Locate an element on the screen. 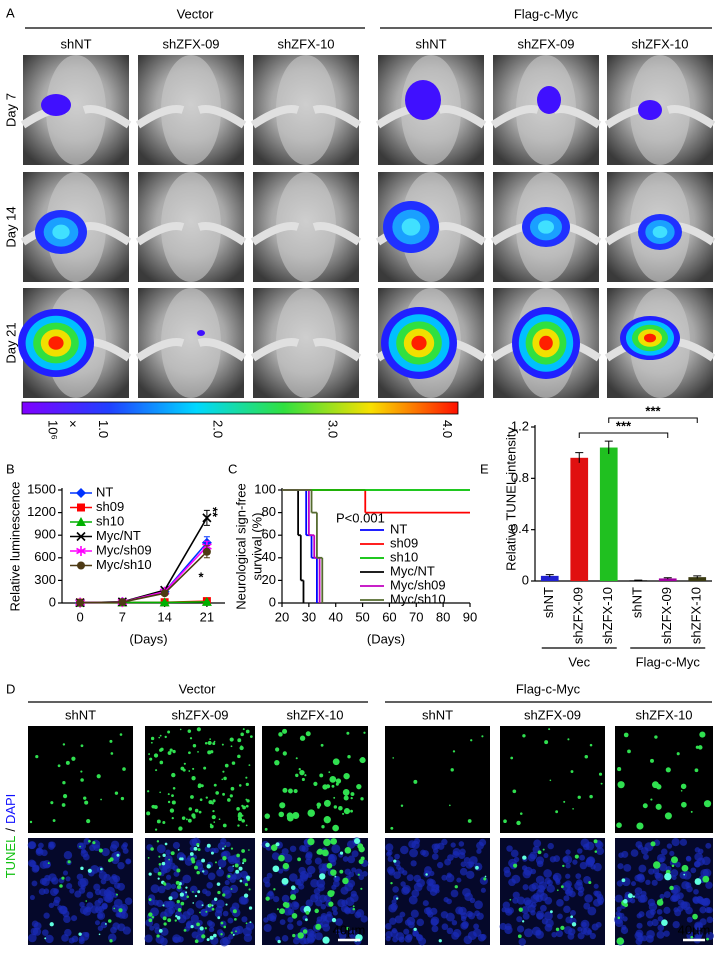 The width and height of the screenshot is (715, 957). series-line is located at coordinates (144, 577).